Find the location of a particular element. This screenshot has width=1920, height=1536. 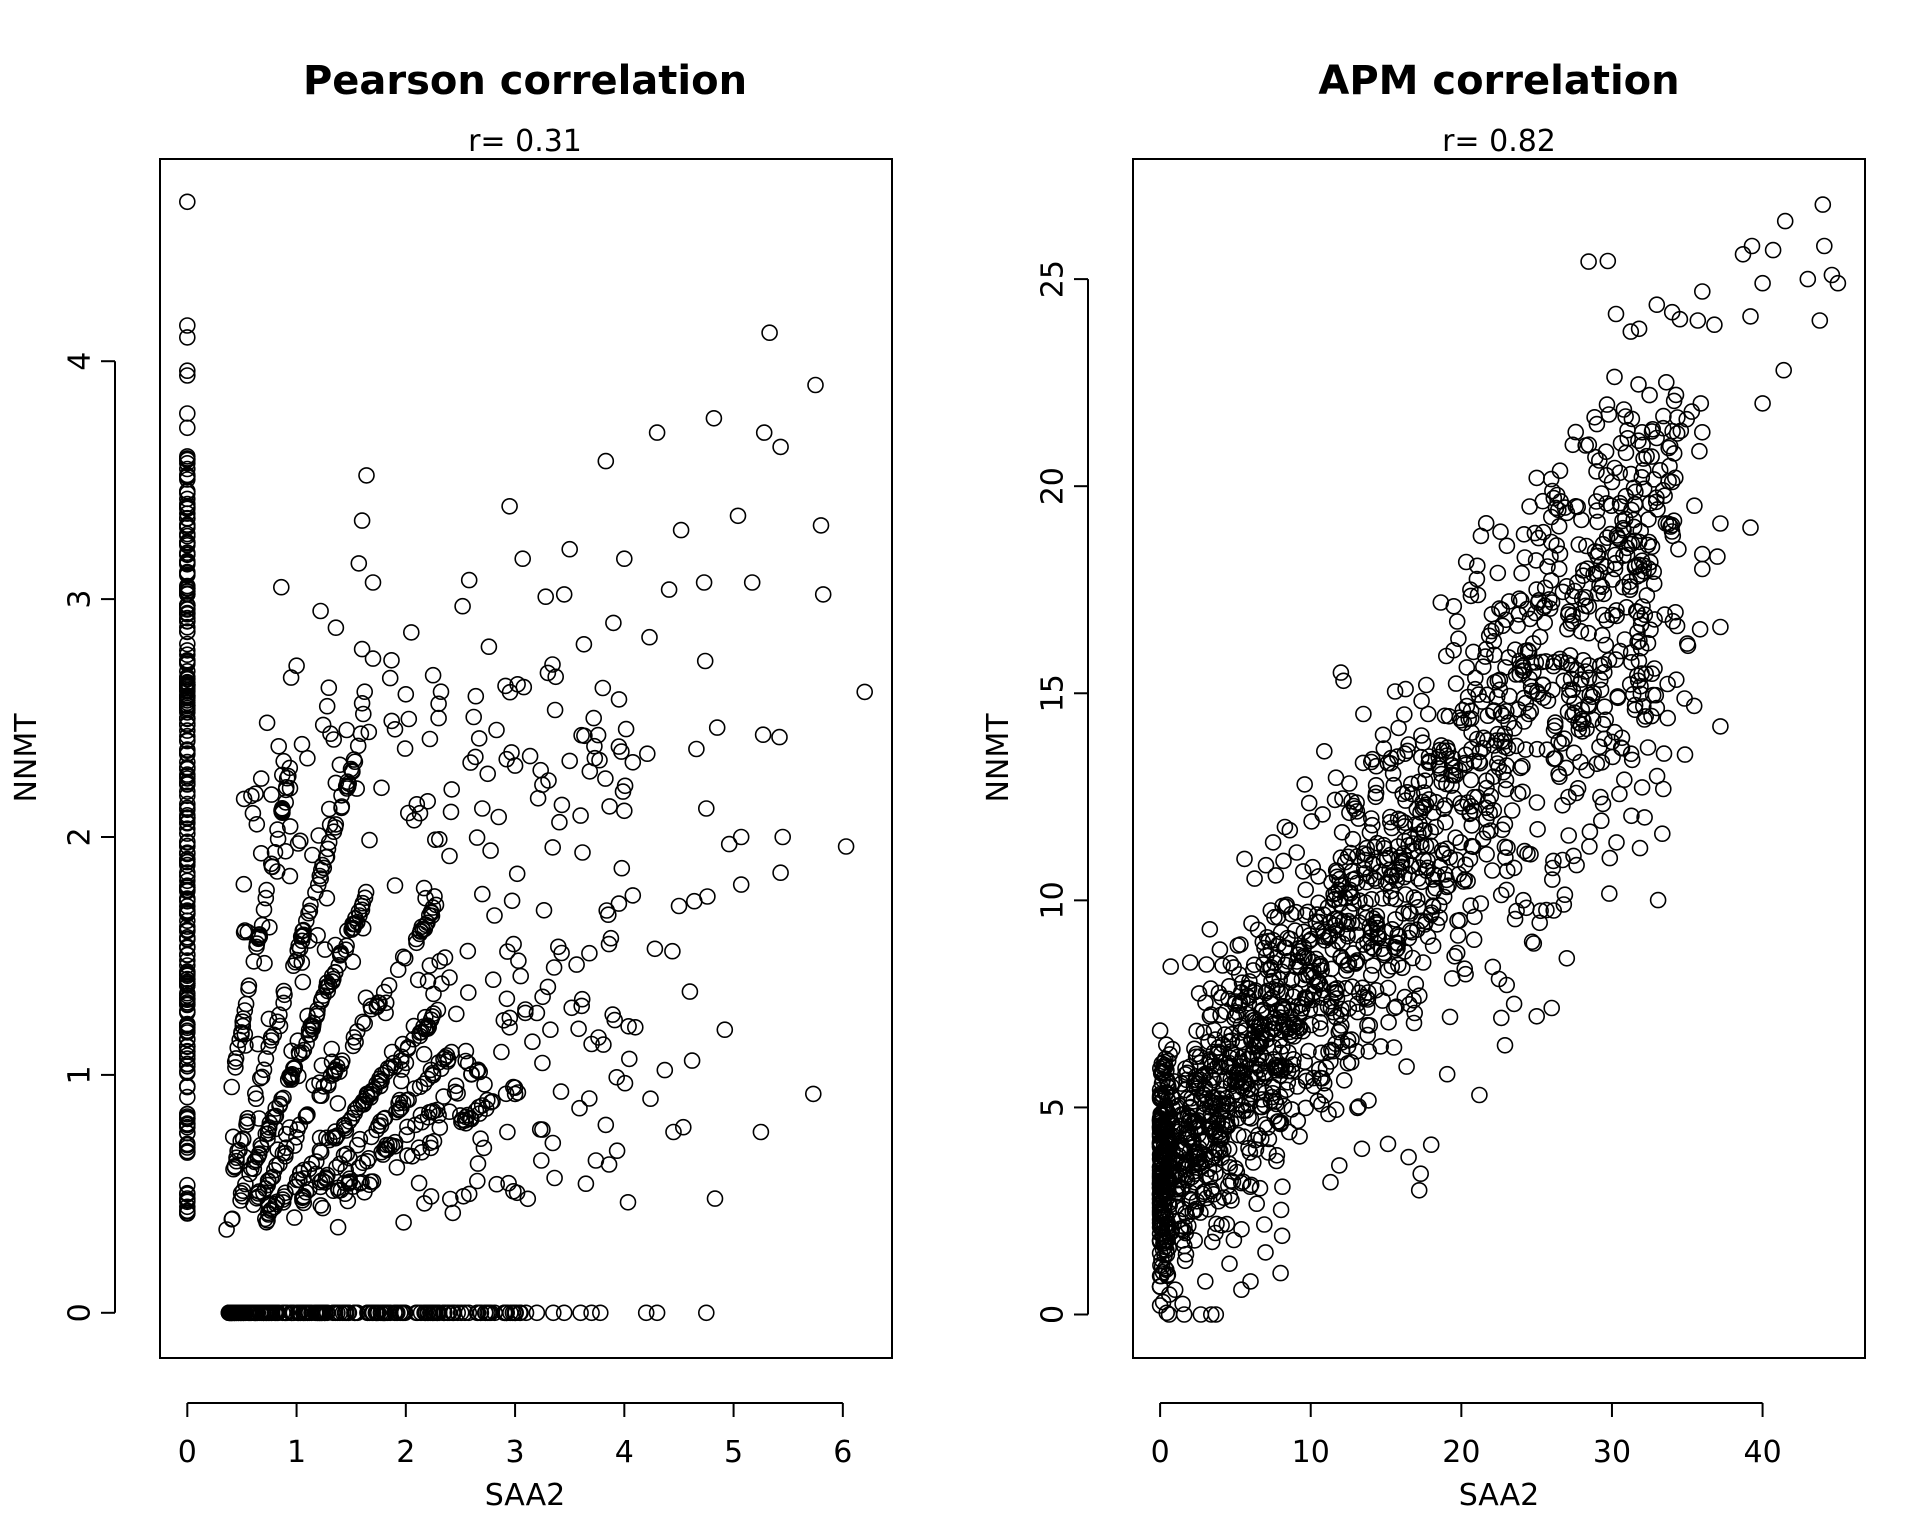

x-tick-label: 5 is located at coordinates (733, 1452).